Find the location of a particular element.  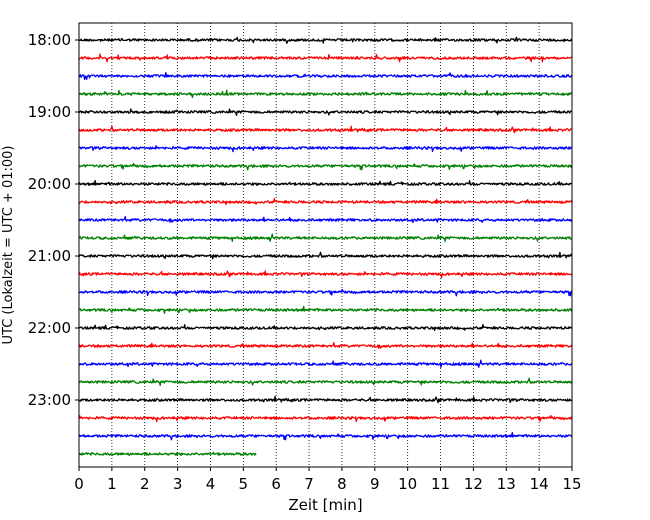

y-tick-label: 21:00 is located at coordinates (49, 256).